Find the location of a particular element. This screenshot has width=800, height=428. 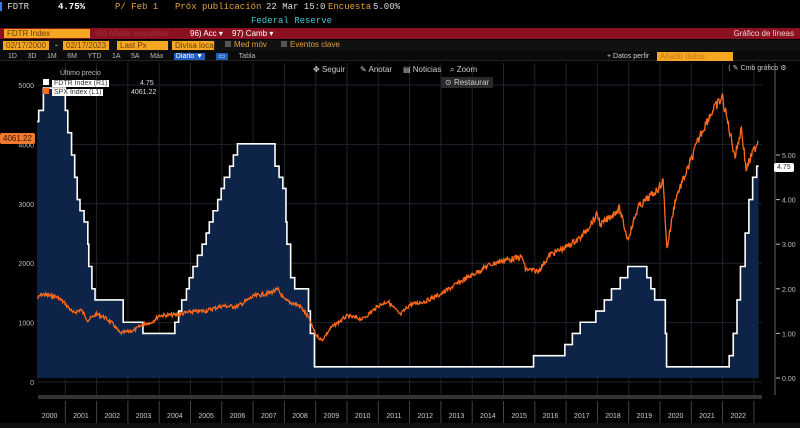

legend-item-spx: SPX Index (L1) 4061.22 is located at coordinates (99, 92).